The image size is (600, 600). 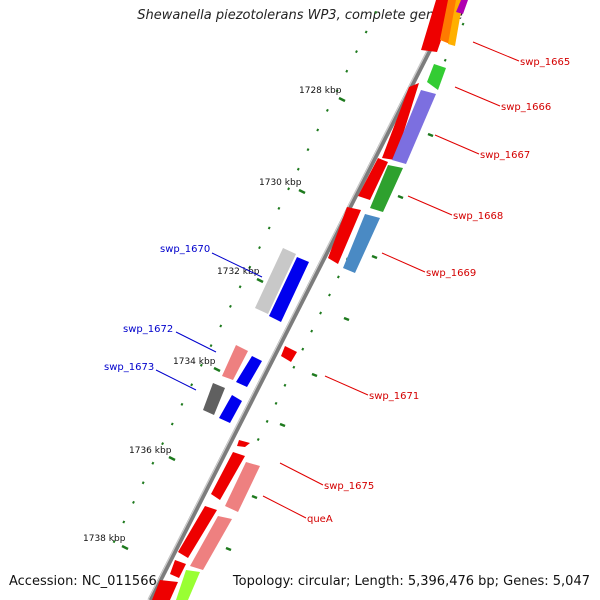 I want to click on gene-label-queA: queA, so click(x=320, y=519).